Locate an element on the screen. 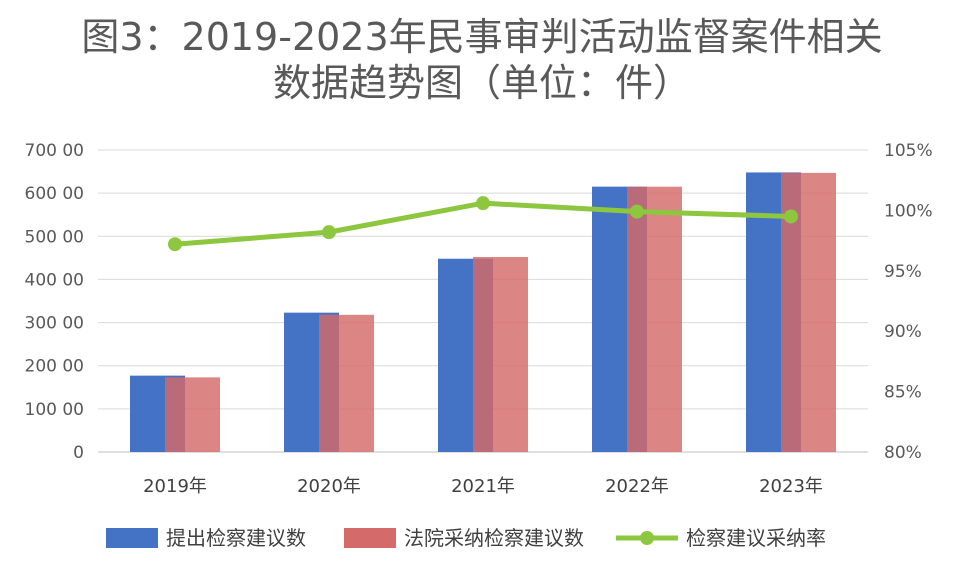  chart-title-line-1: 图3：2019-2023年民事审判活动监督案件相关 is located at coordinates (482, 37).